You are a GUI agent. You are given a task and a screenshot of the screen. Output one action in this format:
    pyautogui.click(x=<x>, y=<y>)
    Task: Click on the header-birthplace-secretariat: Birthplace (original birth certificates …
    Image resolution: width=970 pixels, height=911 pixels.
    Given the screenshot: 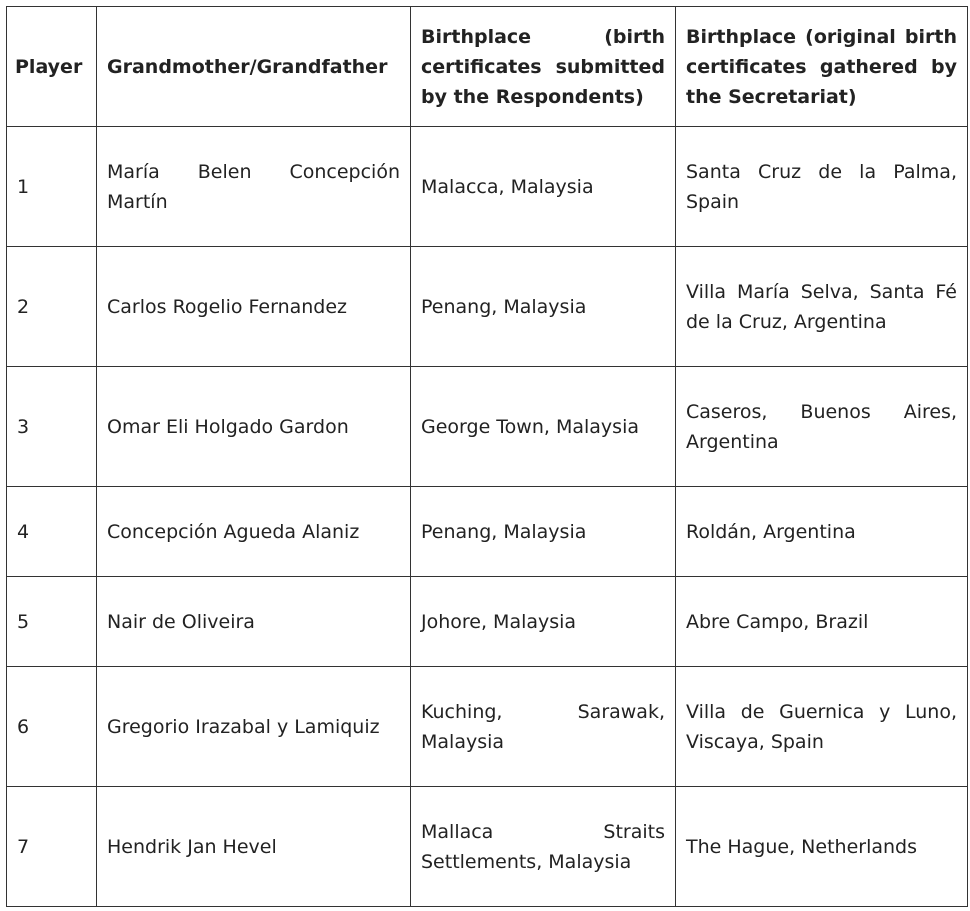 What is the action you would take?
    pyautogui.click(x=822, y=67)
    